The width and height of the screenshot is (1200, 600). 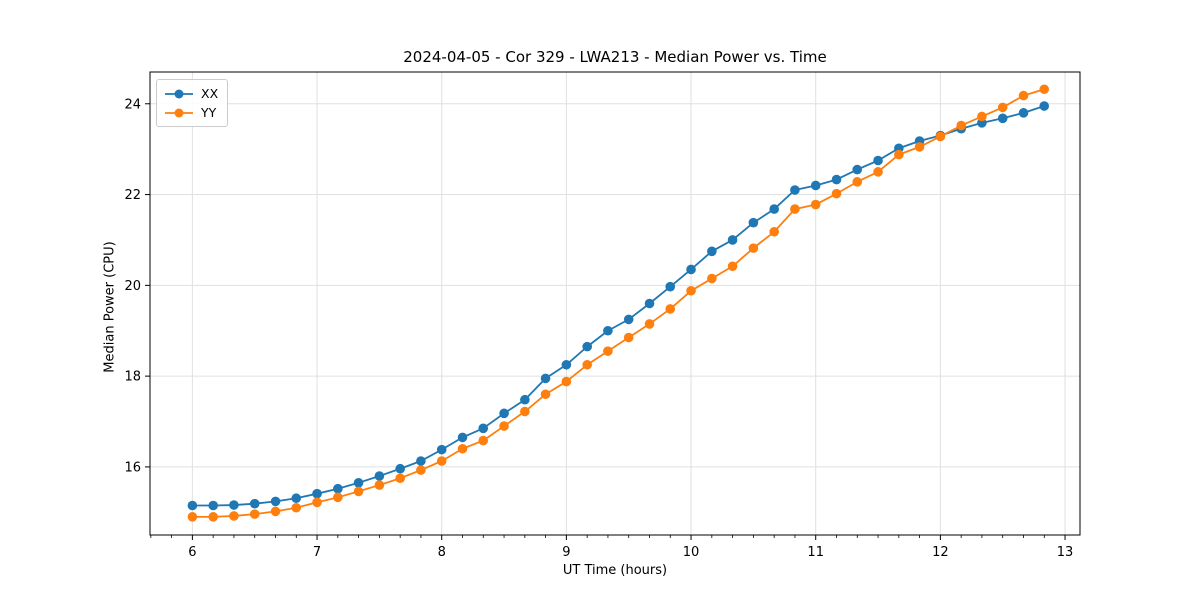 I want to click on x-tick-label: 12, so click(x=940, y=552).